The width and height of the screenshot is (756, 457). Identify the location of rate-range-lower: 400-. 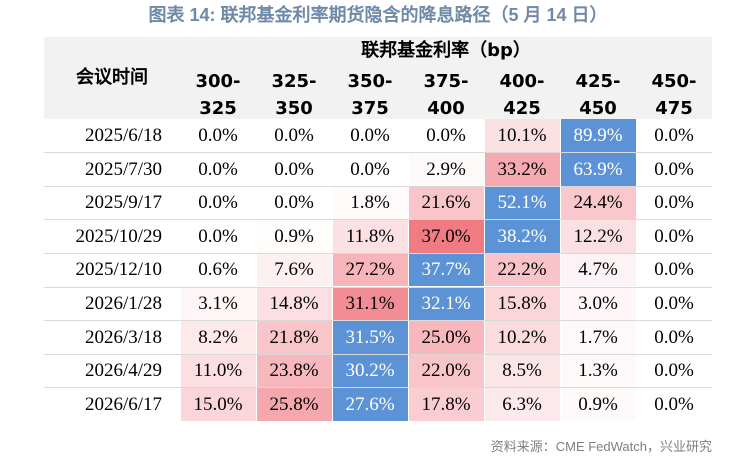
(522, 81).